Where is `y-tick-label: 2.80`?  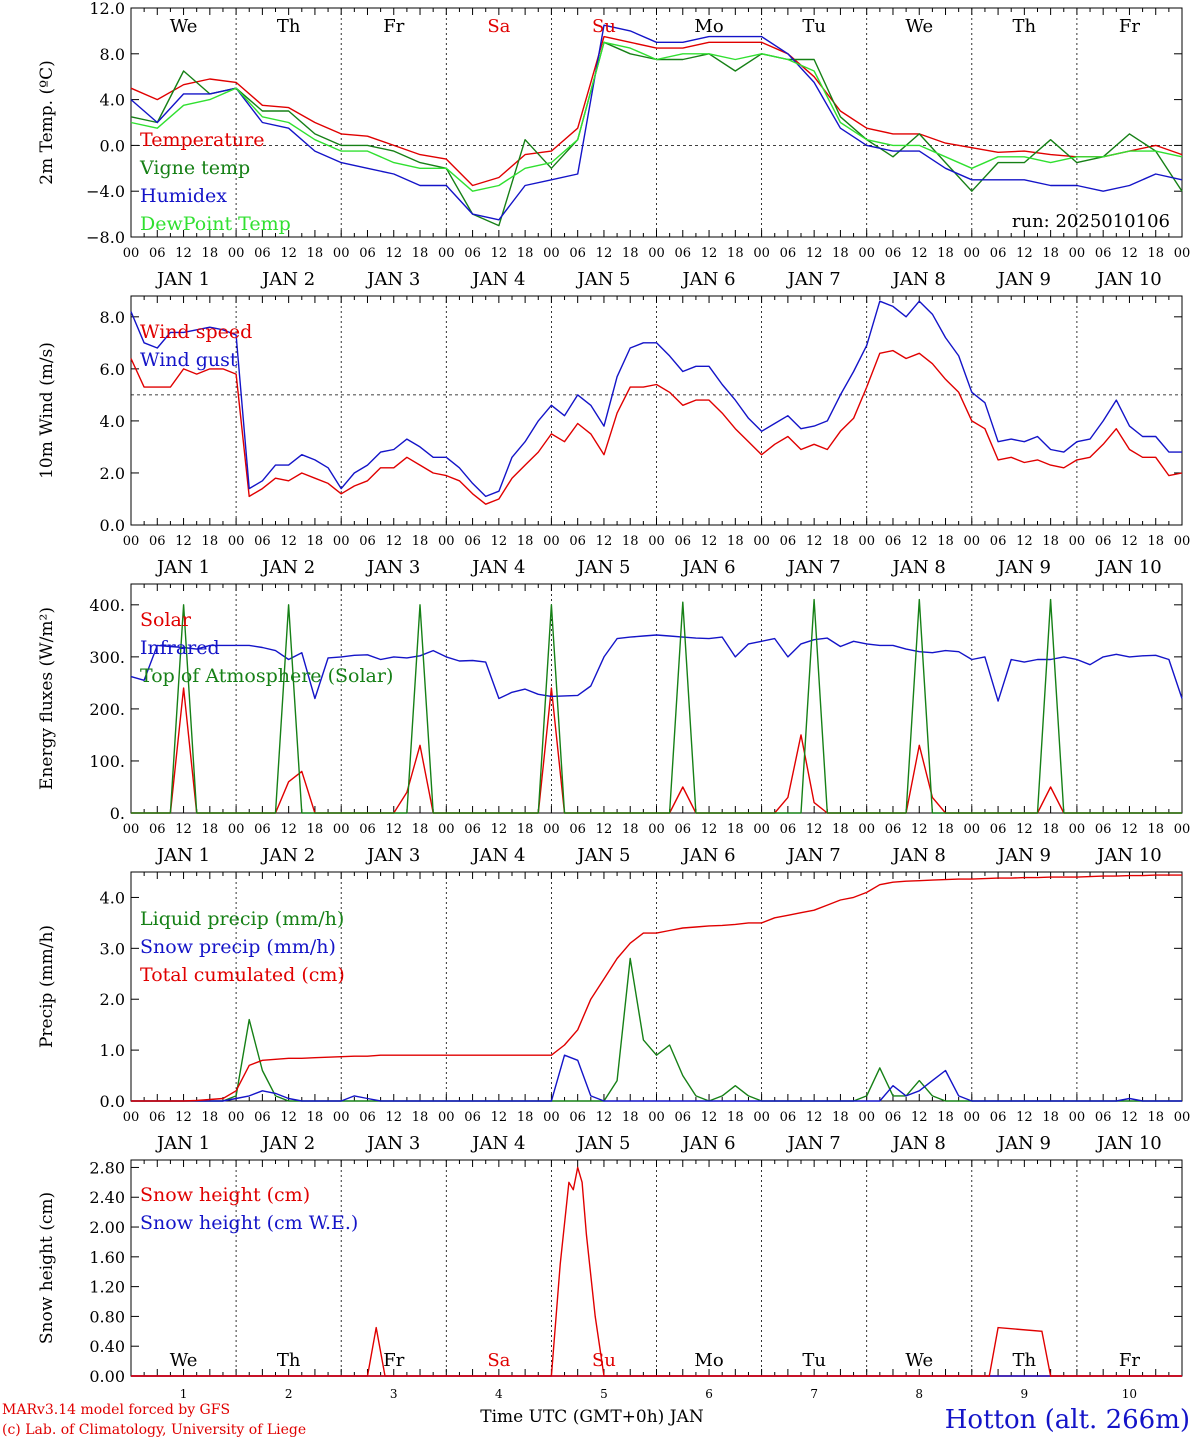 y-tick-label: 2.80 is located at coordinates (107, 1167).